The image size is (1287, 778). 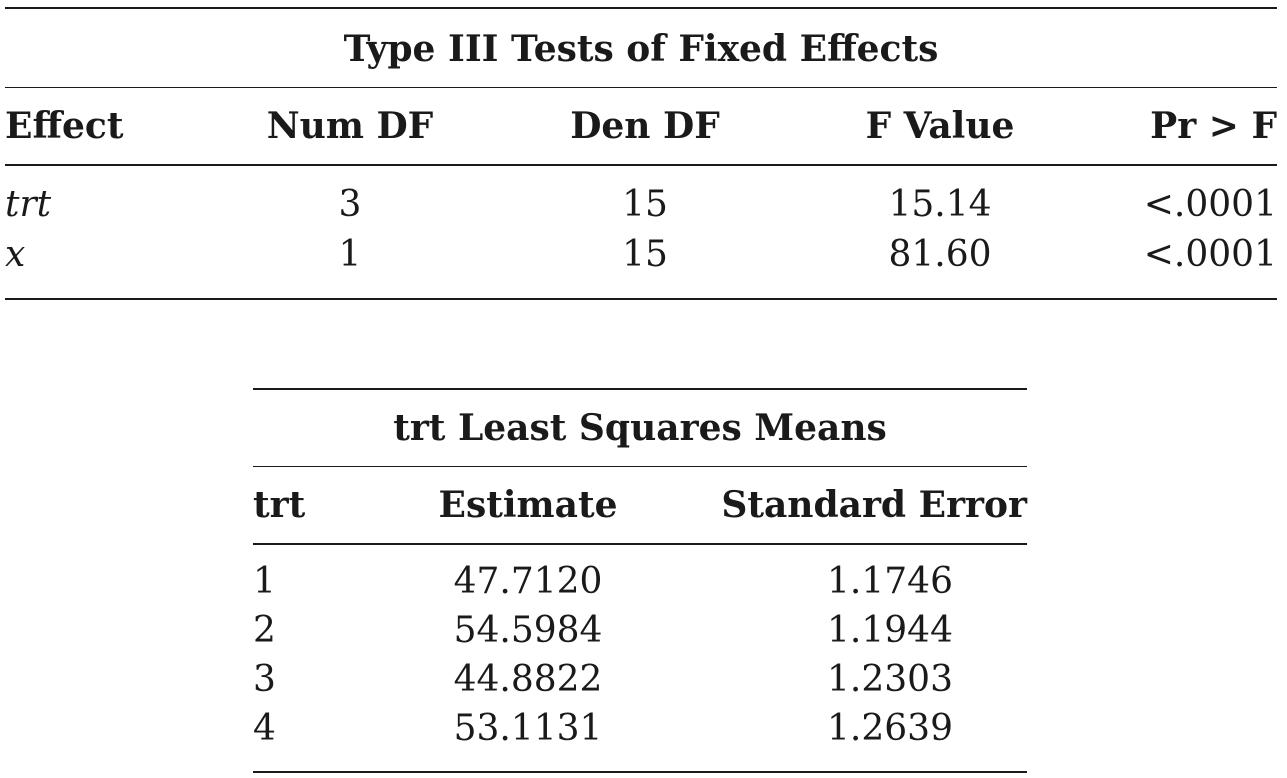 What do you see at coordinates (264, 581) in the screenshot?
I see `cell-trt: 1` at bounding box center [264, 581].